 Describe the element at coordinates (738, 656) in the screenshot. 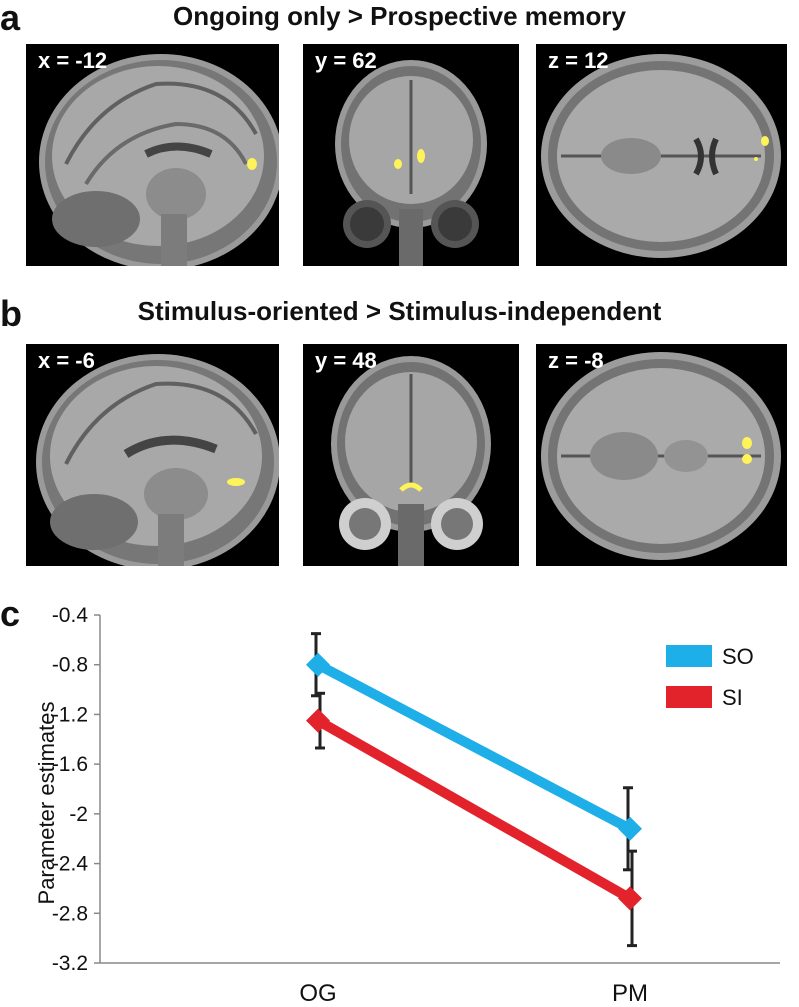

I see `legend-label-so: SO` at that location.